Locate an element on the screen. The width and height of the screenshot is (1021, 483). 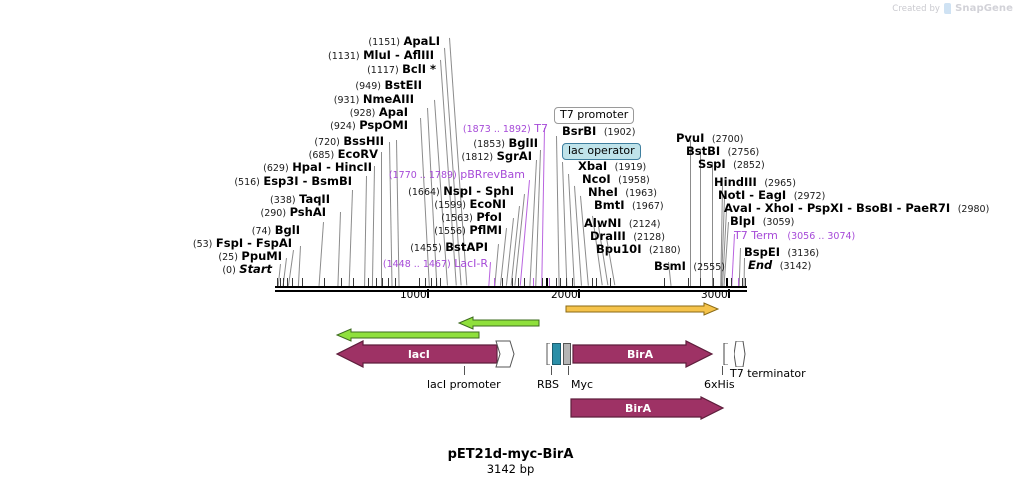
enzyme-position: (3059) is located at coordinates (778, 222).